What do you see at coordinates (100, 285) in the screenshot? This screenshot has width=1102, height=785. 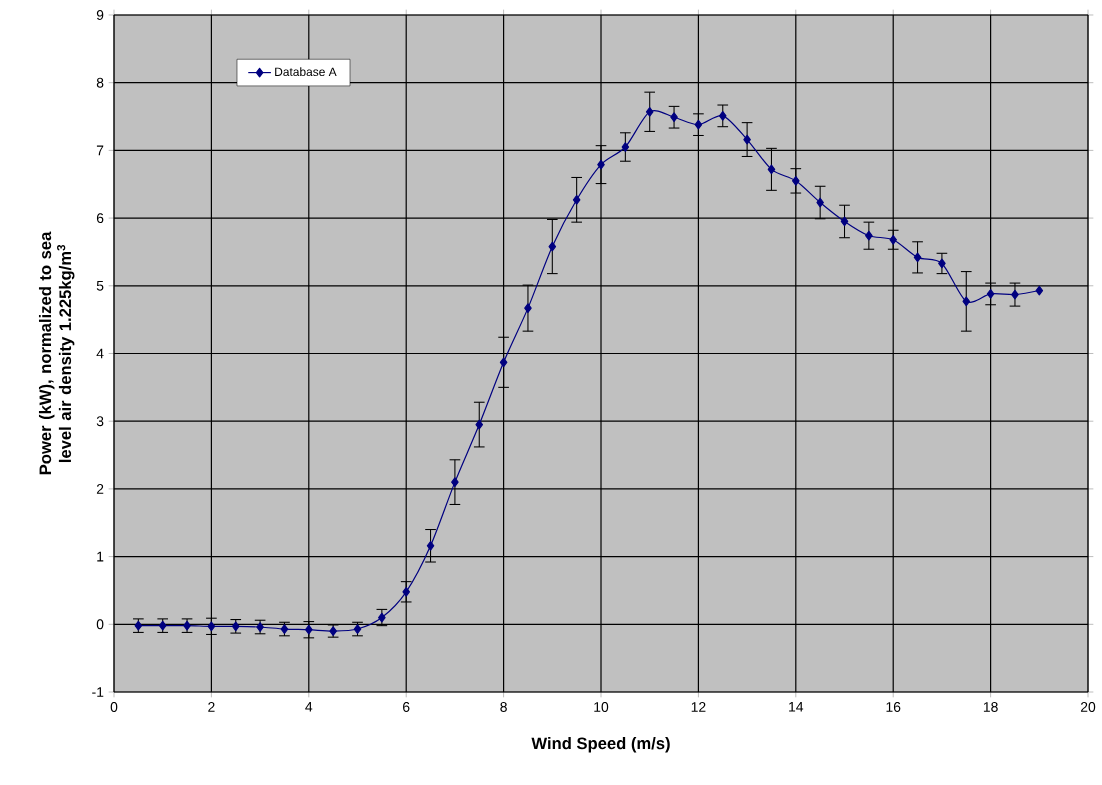 I see `y-tick-label: 5` at bounding box center [100, 285].